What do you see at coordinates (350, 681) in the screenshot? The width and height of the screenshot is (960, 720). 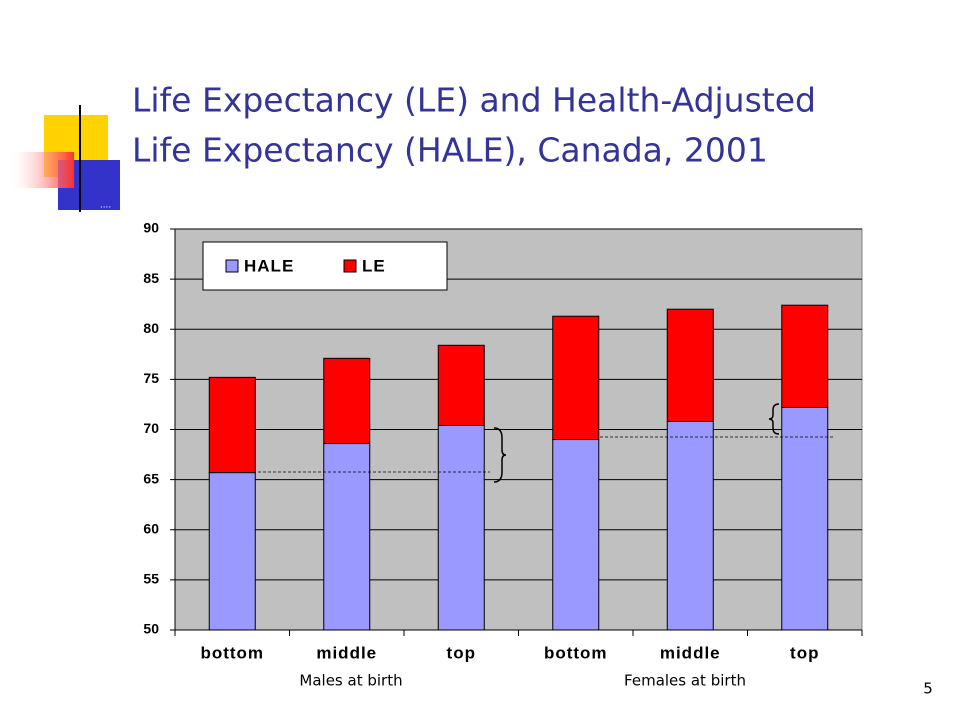 I see `group-label: Males at birth` at bounding box center [350, 681].